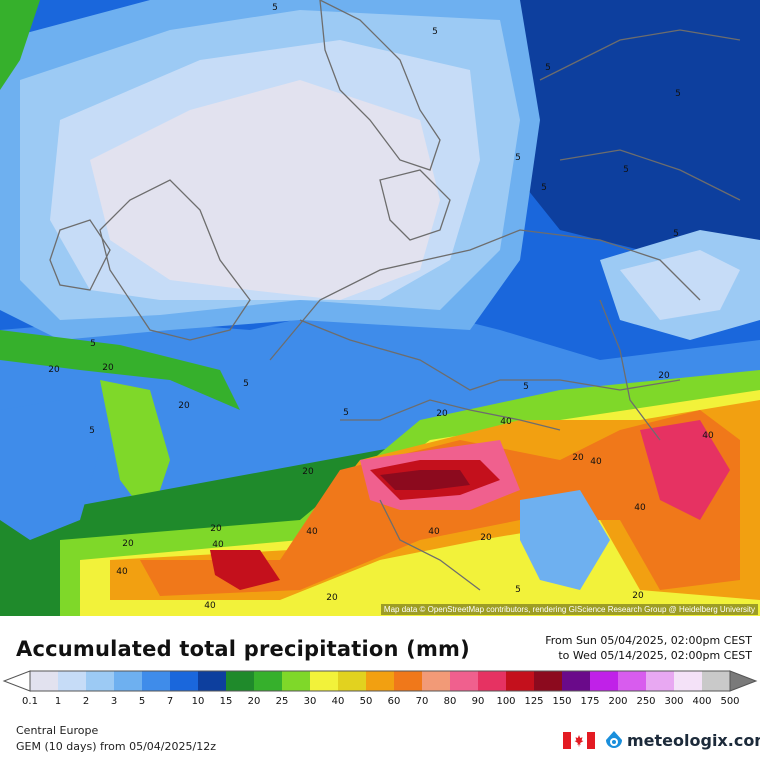 This screenshot has height=760, width=760. What do you see at coordinates (614, 739) in the screenshot?
I see `meteologix-logo-icon` at bounding box center [614, 739].